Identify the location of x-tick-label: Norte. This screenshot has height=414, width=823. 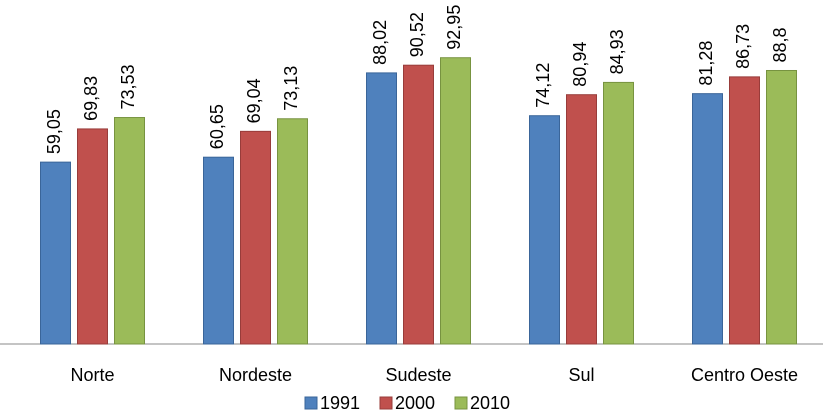
(92, 375).